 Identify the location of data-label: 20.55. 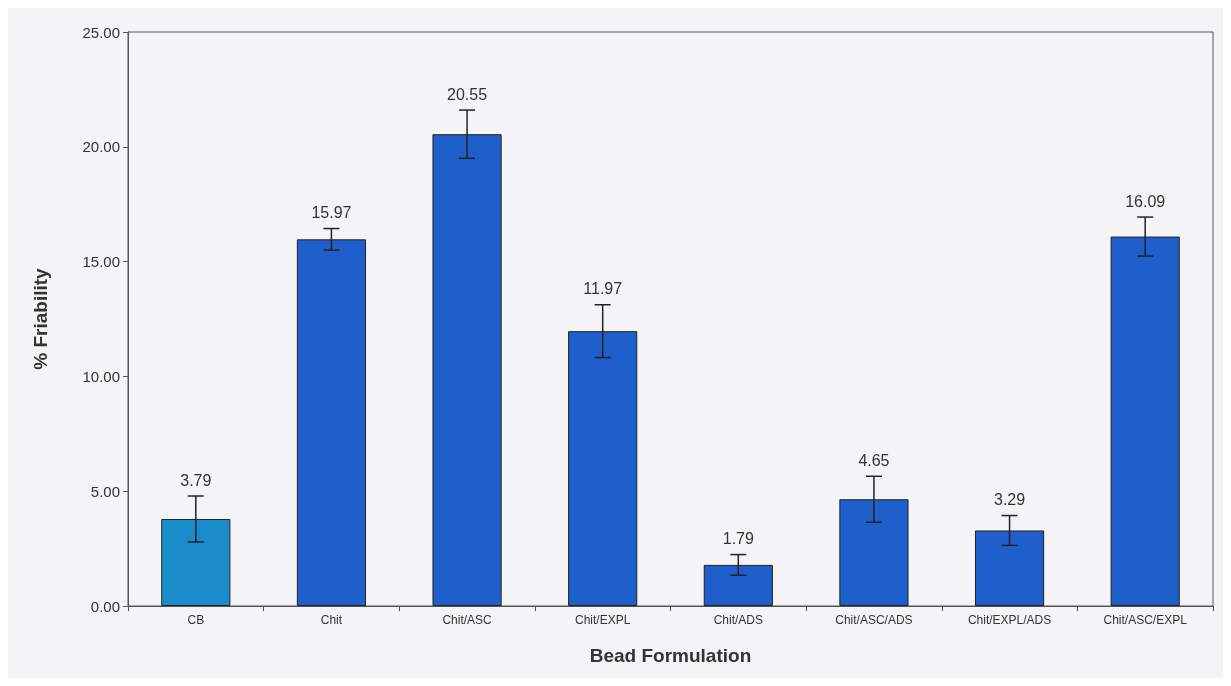
(467, 94).